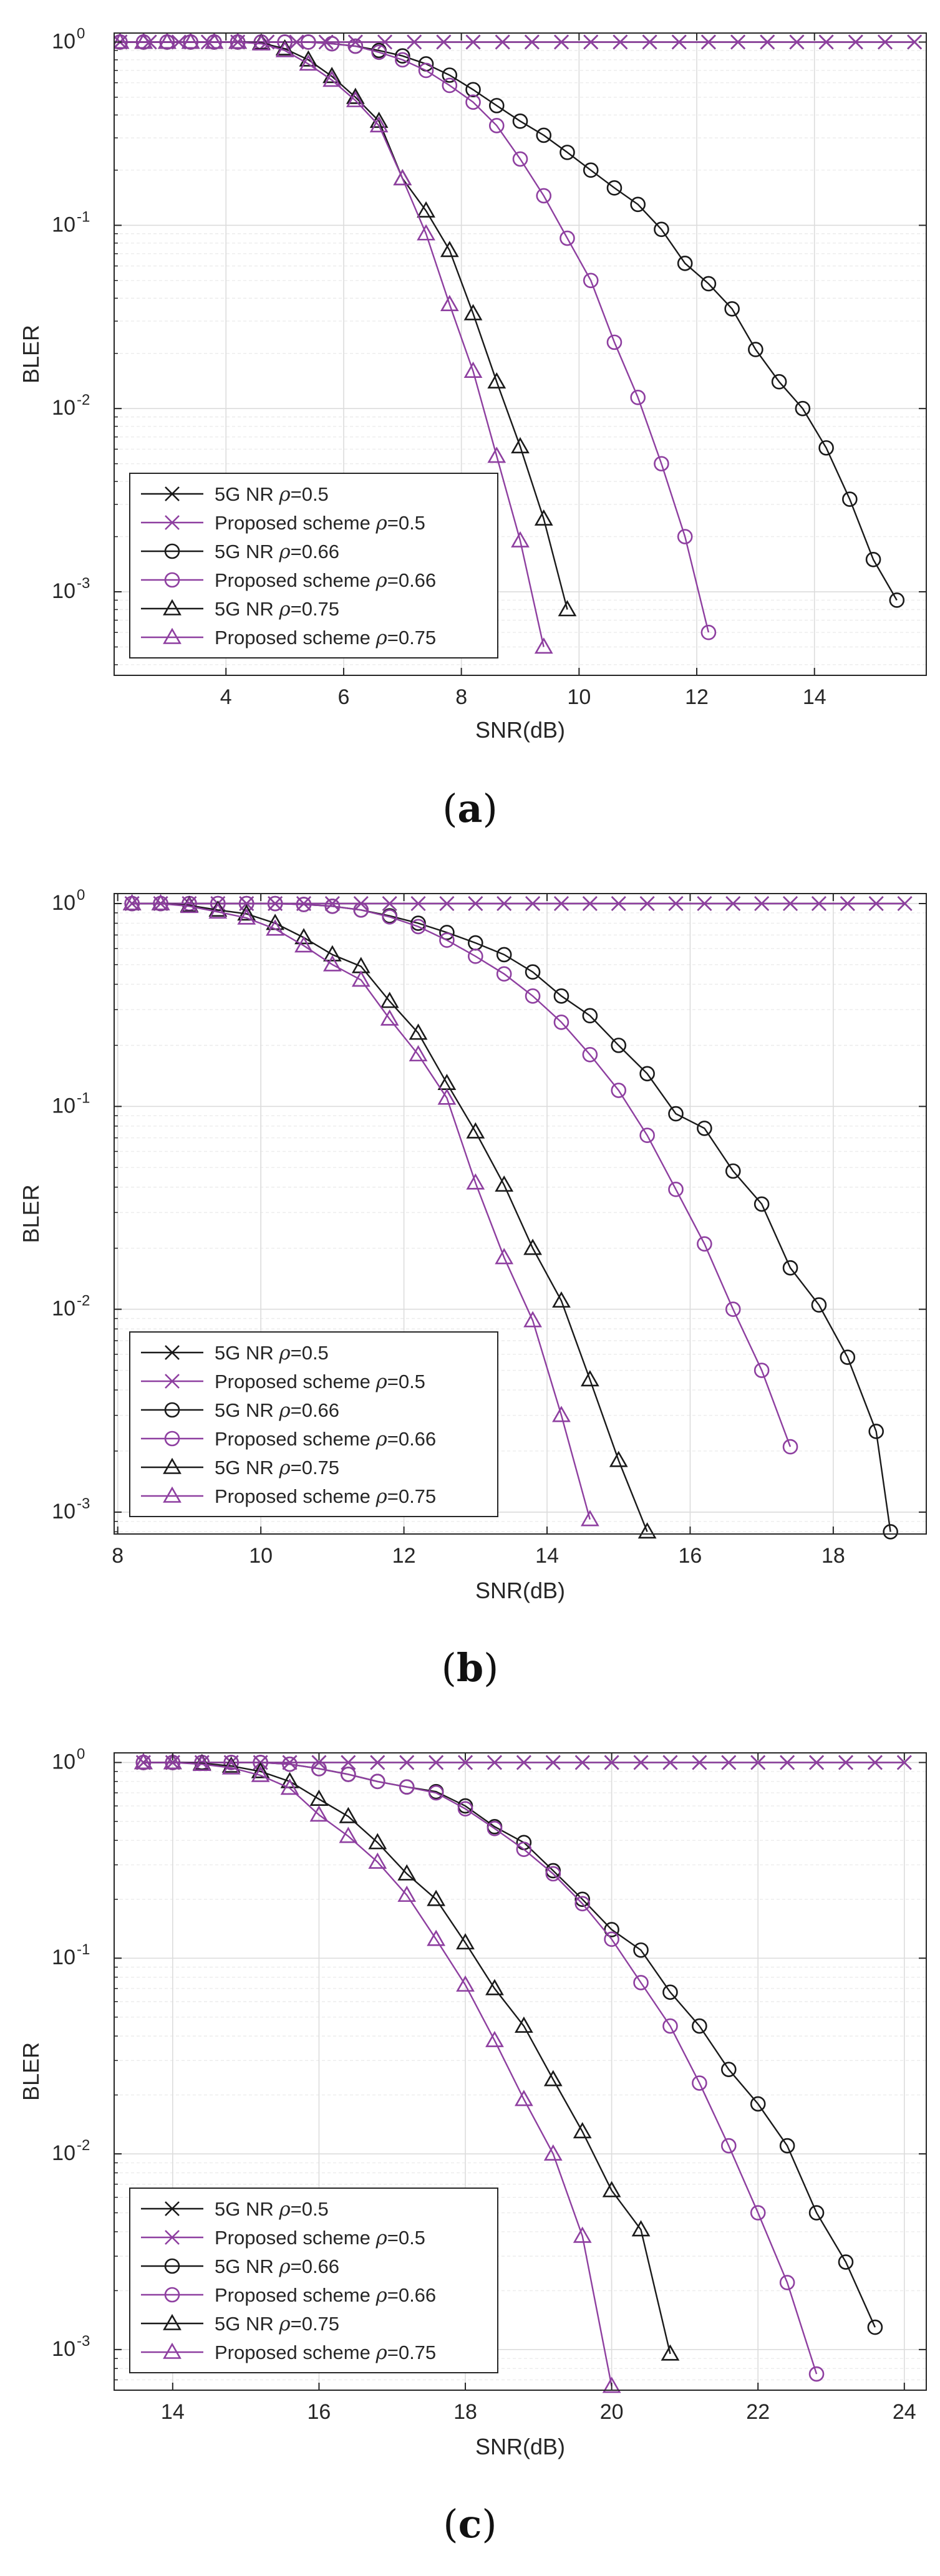  Describe the element at coordinates (315, 2324) in the screenshot. I see `pc-legend-label-rho-value: =0.75` at that location.